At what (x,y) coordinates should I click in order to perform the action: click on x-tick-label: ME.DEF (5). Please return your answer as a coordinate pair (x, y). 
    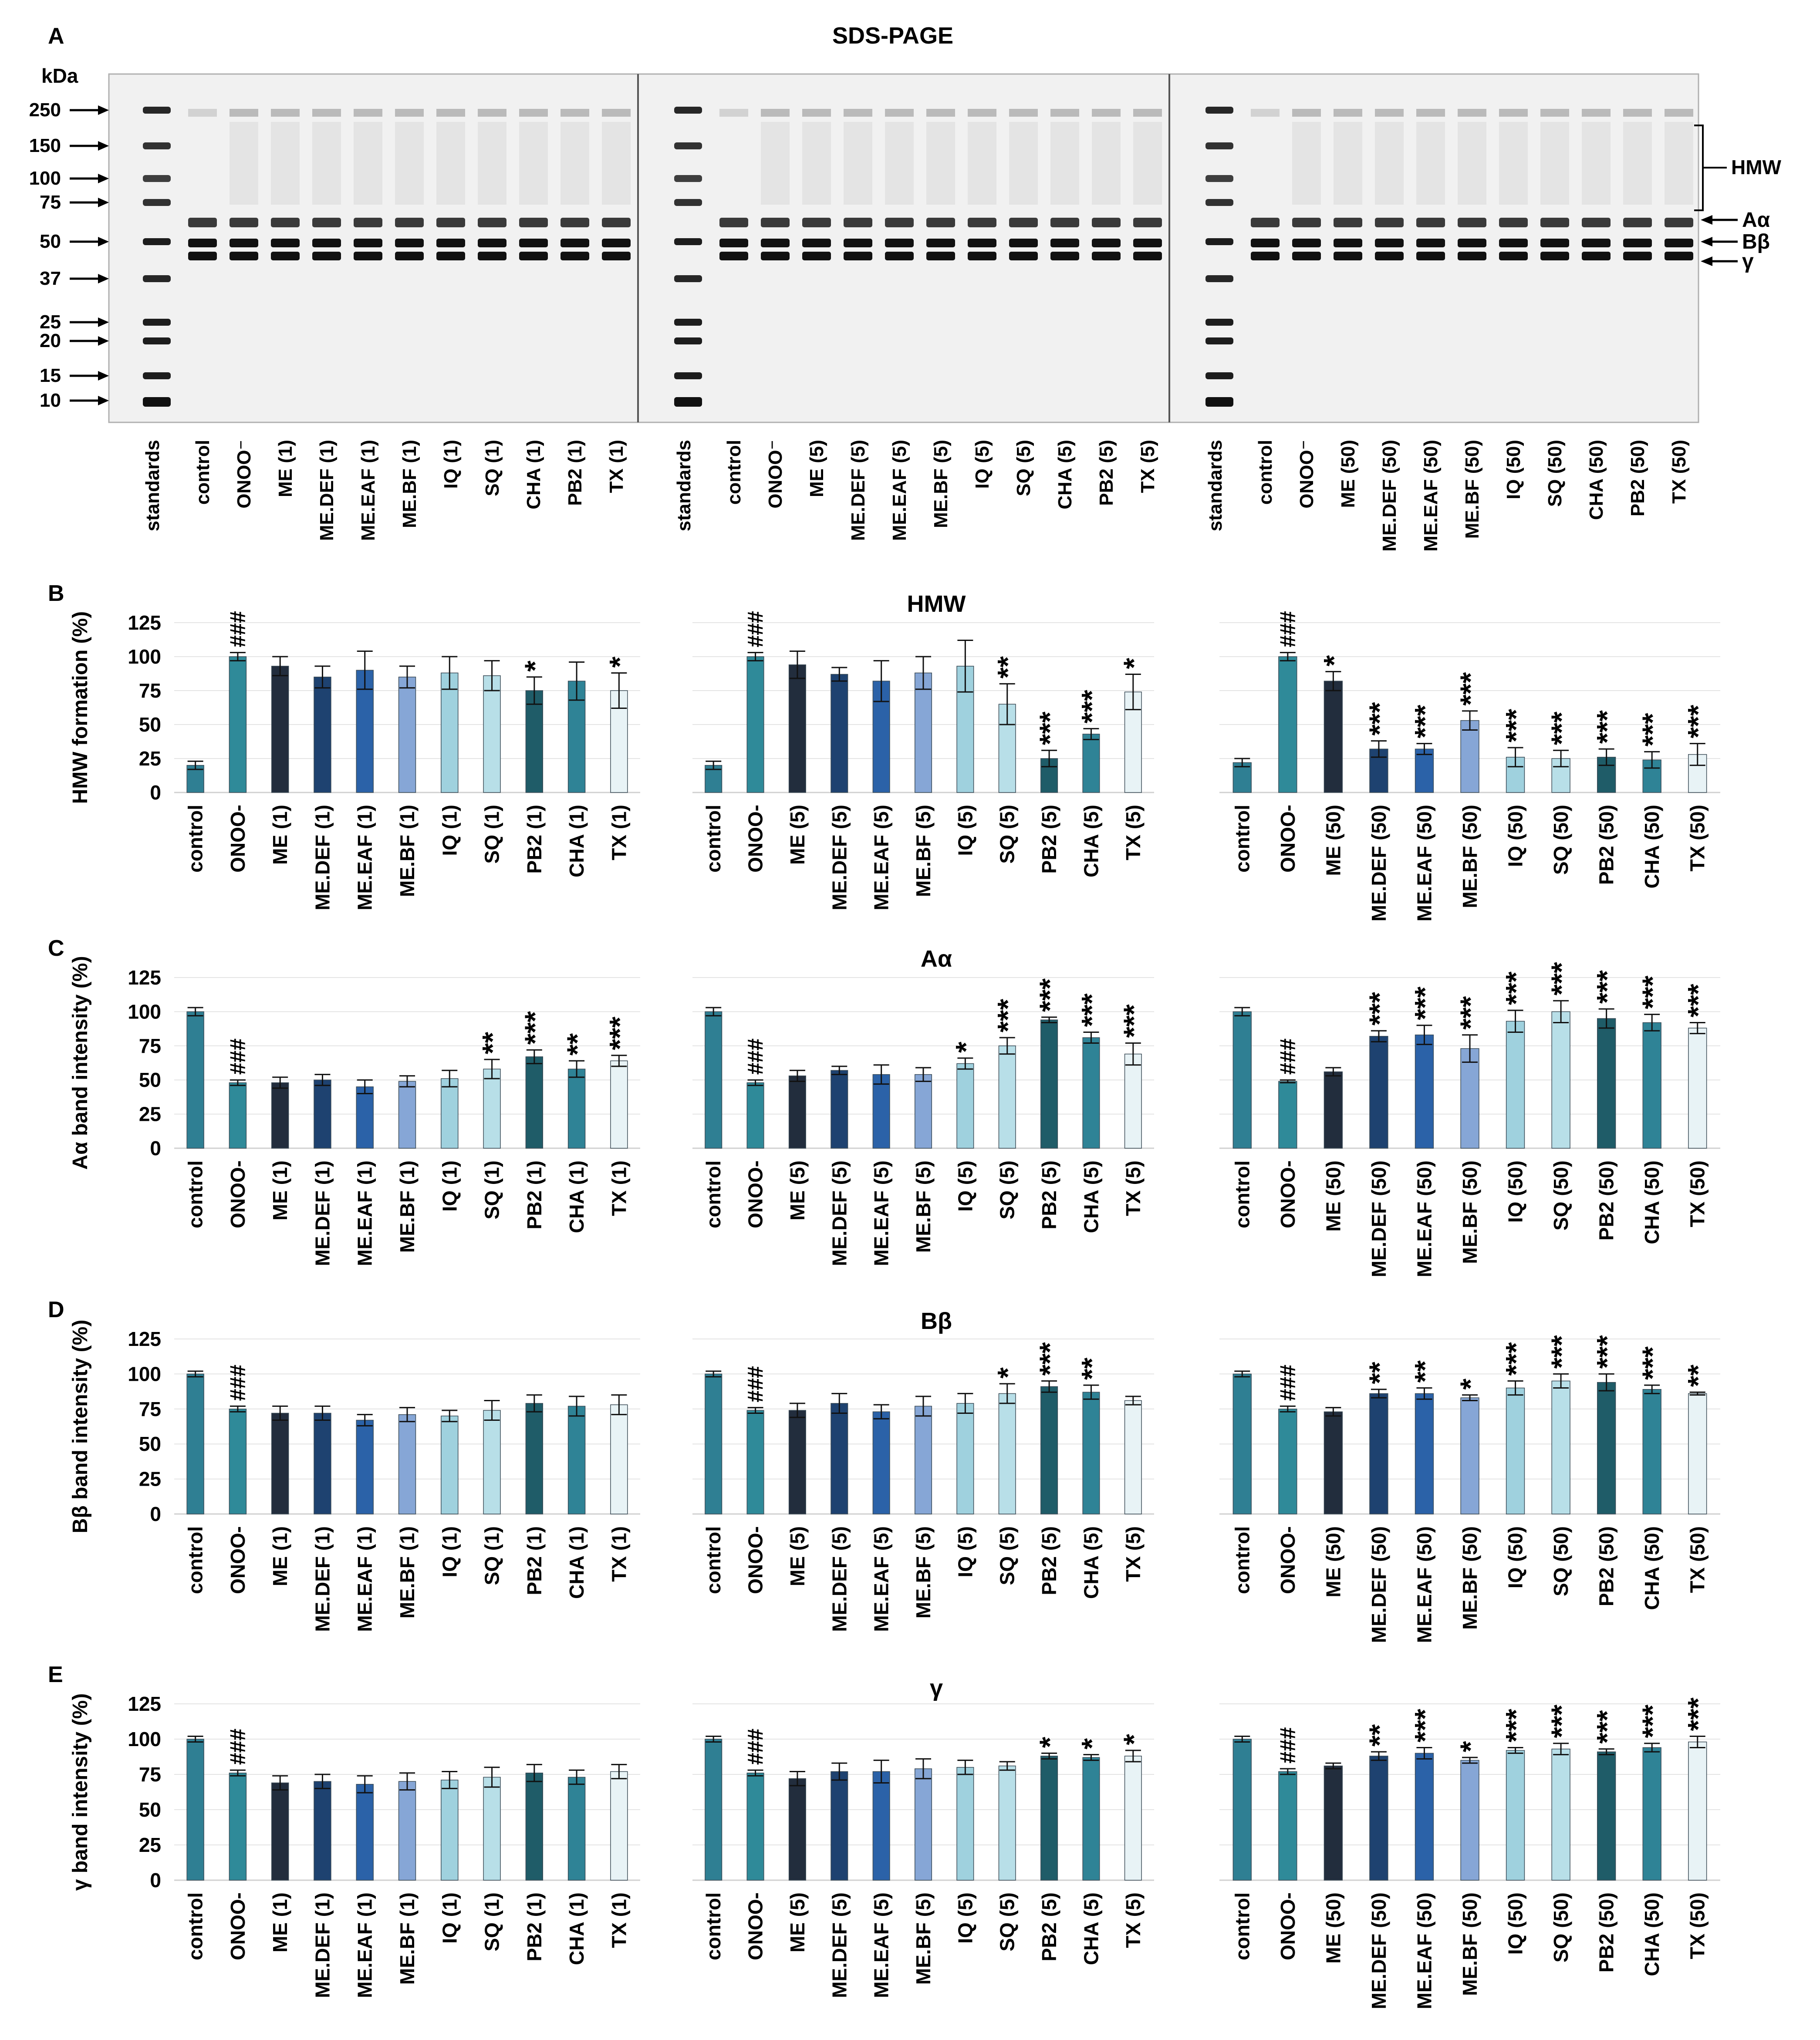
    Looking at the image, I should click on (839, 1945).